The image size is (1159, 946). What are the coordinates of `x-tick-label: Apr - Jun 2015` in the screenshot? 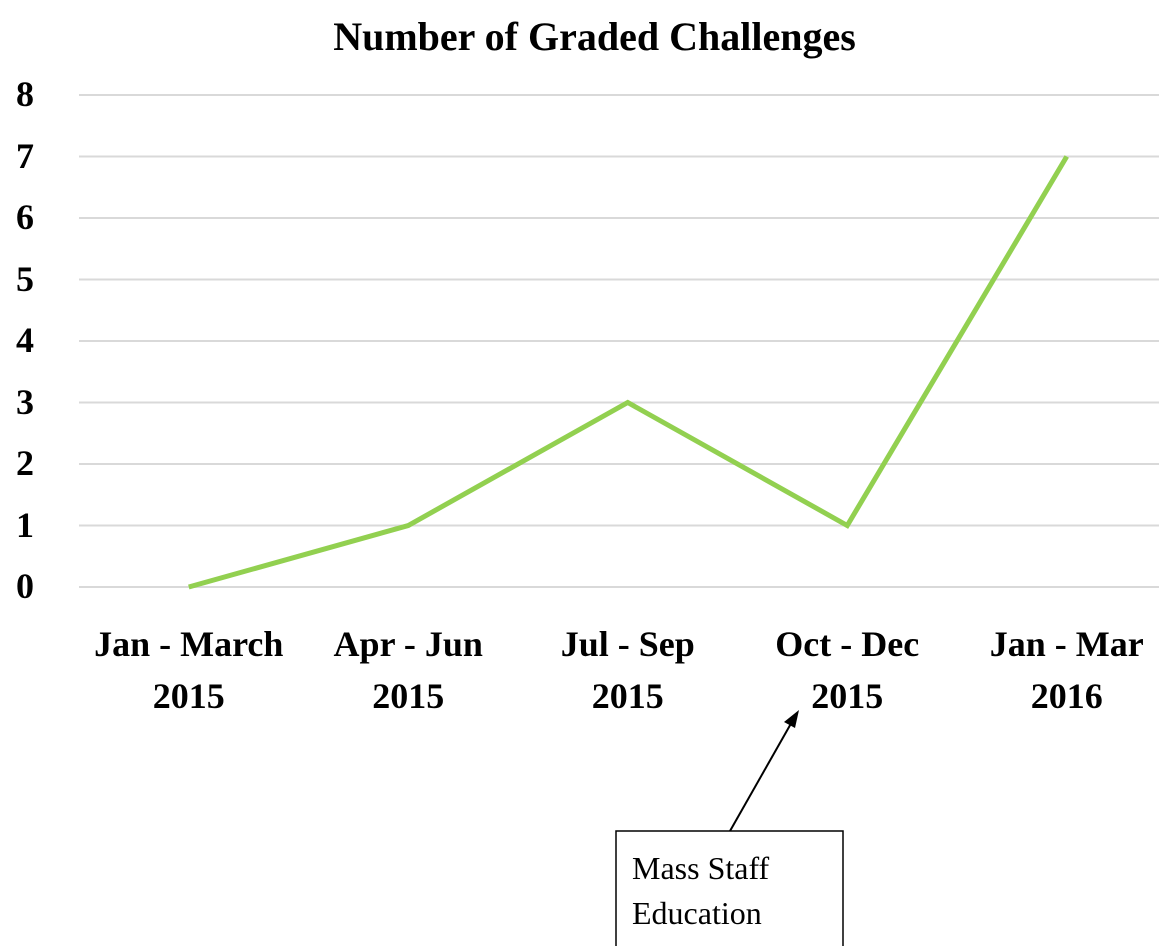 It's located at (408, 670).